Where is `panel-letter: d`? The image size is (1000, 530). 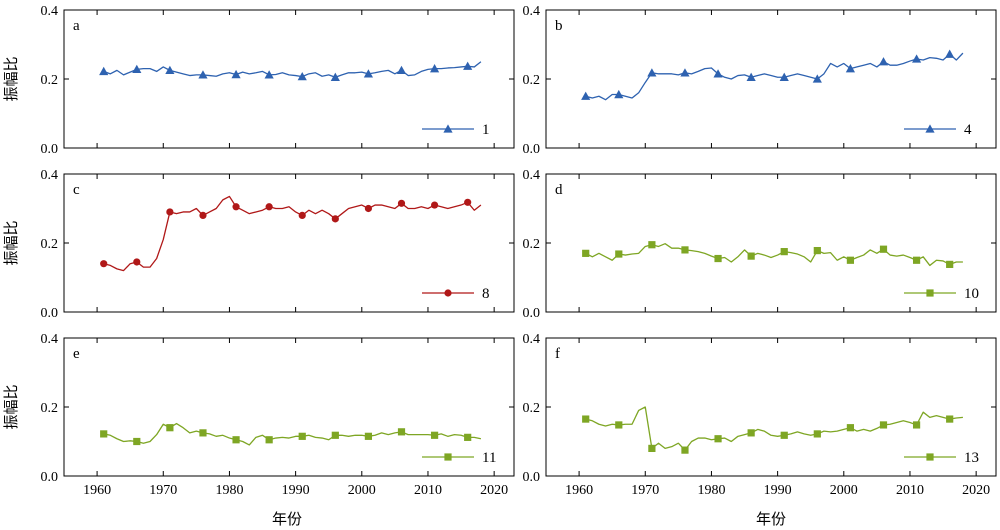
panel-letter: d is located at coordinates (559, 190).